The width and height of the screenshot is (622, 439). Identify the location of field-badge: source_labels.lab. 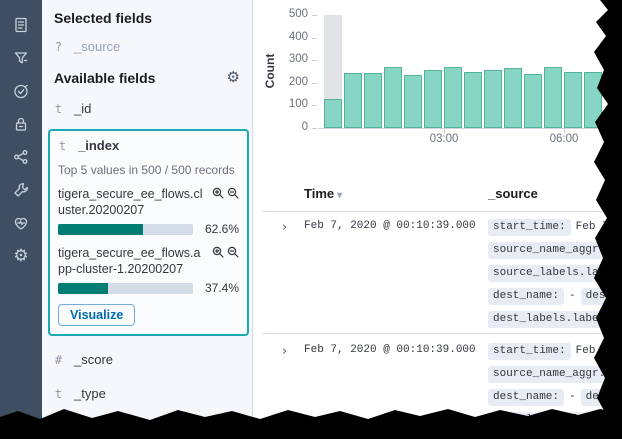
(549, 273).